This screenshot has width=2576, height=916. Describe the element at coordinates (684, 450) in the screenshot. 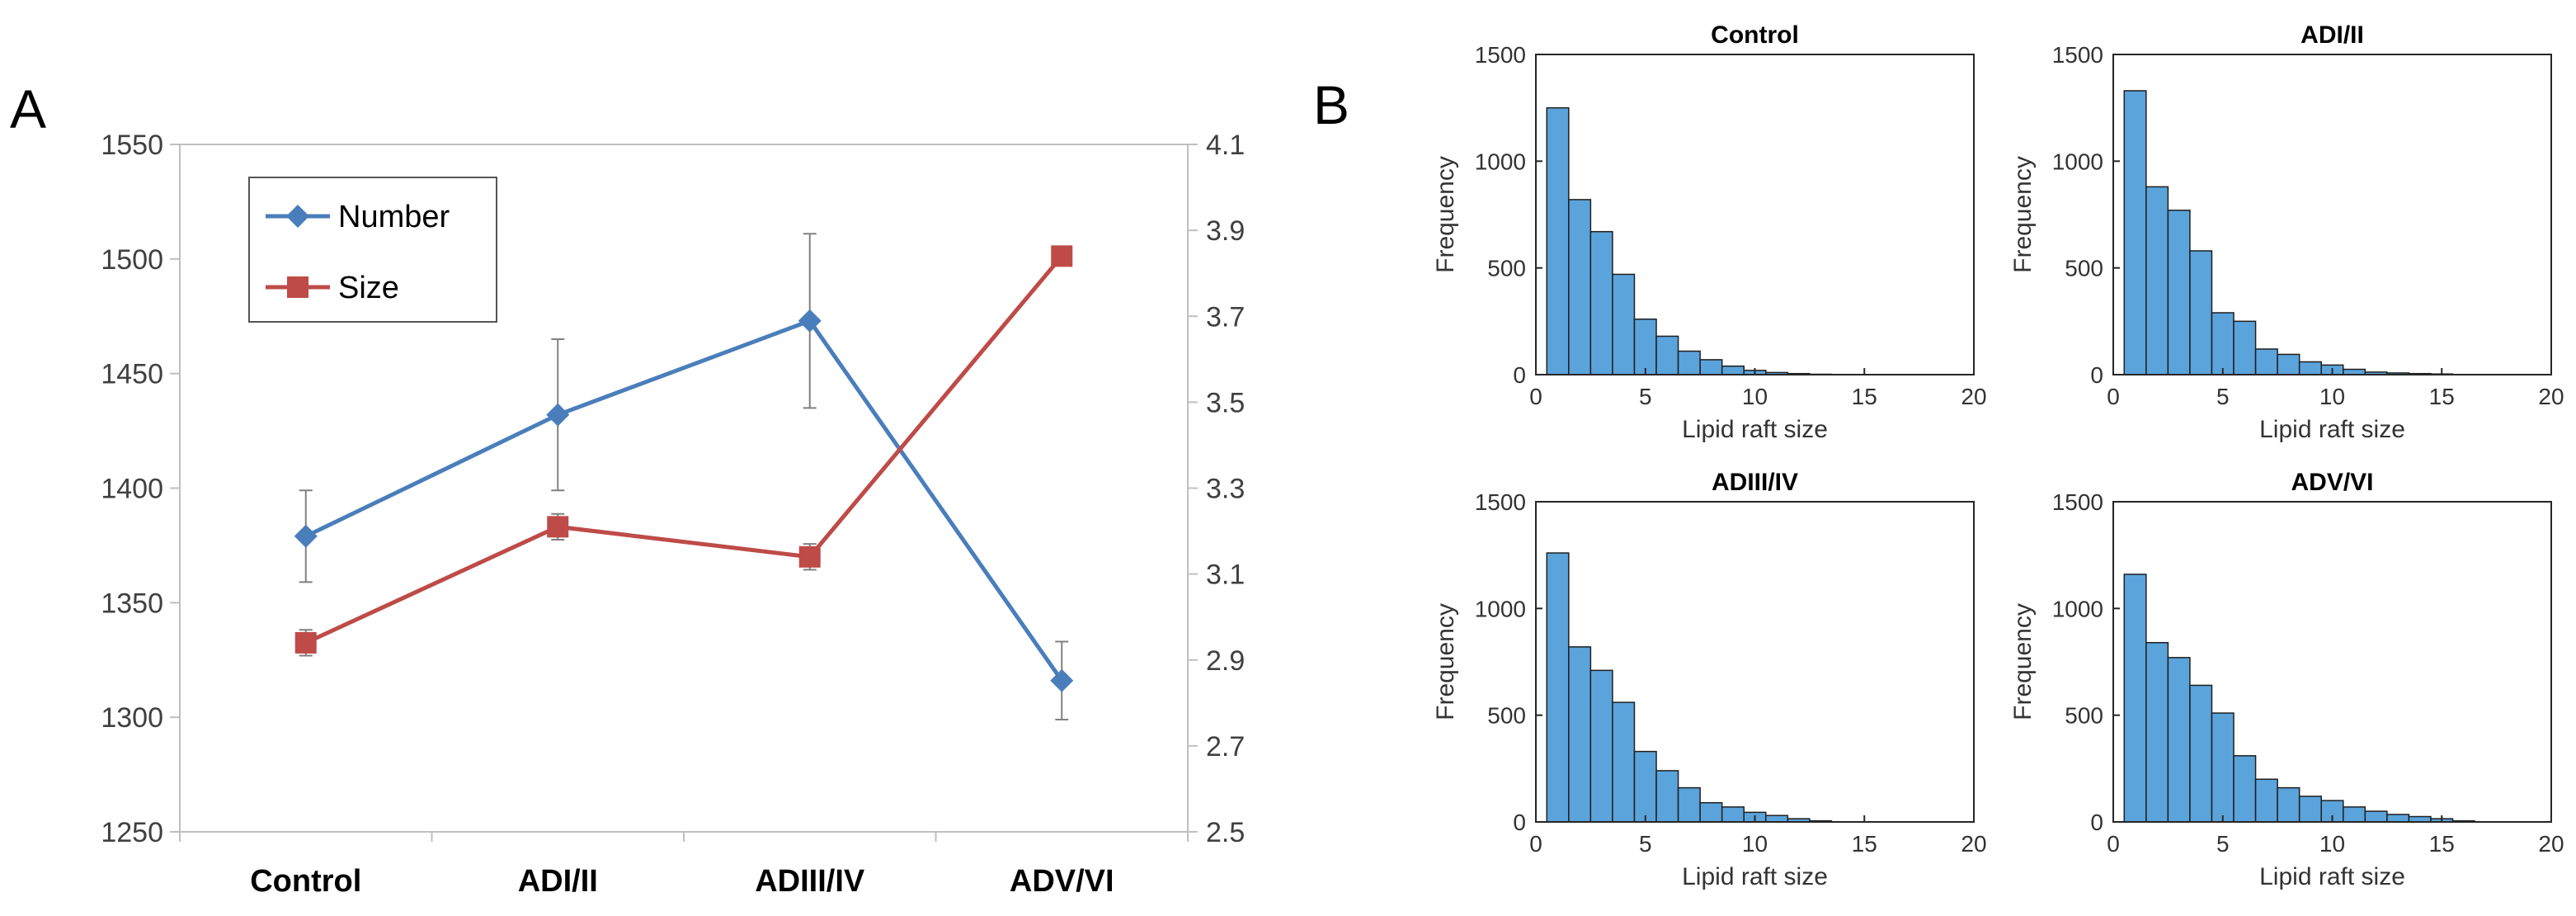

I see `series-line-size` at that location.